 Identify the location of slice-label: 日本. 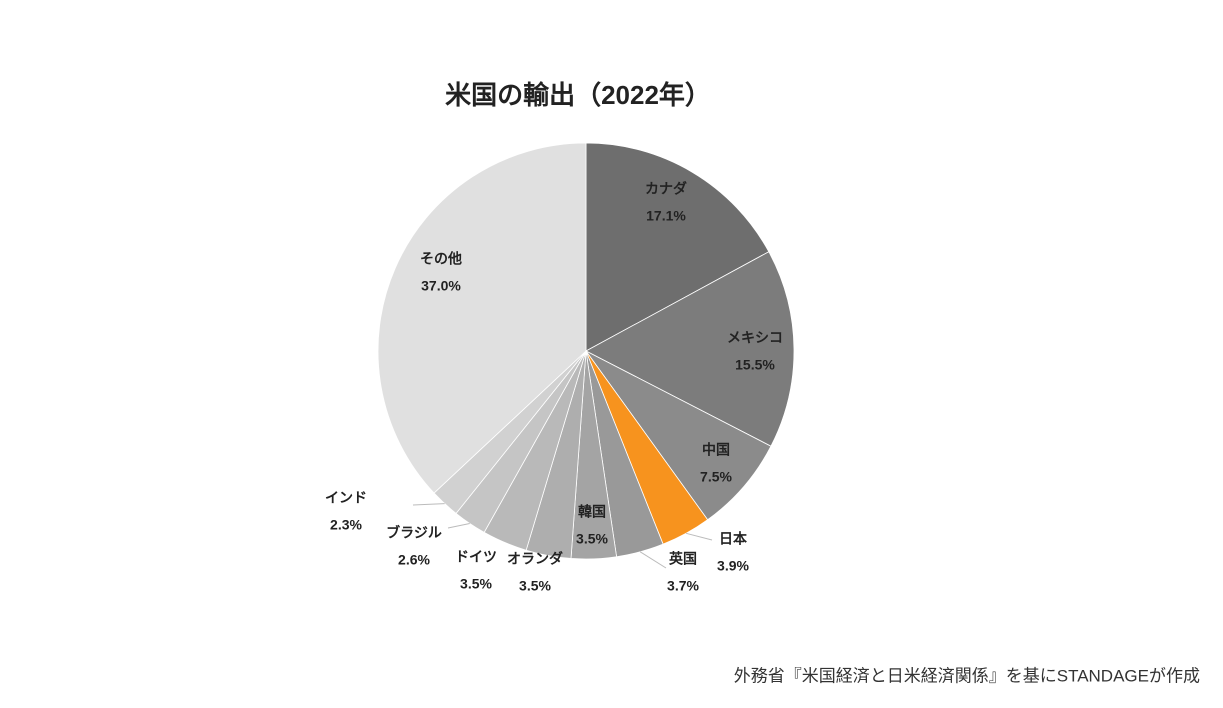
(733, 539).